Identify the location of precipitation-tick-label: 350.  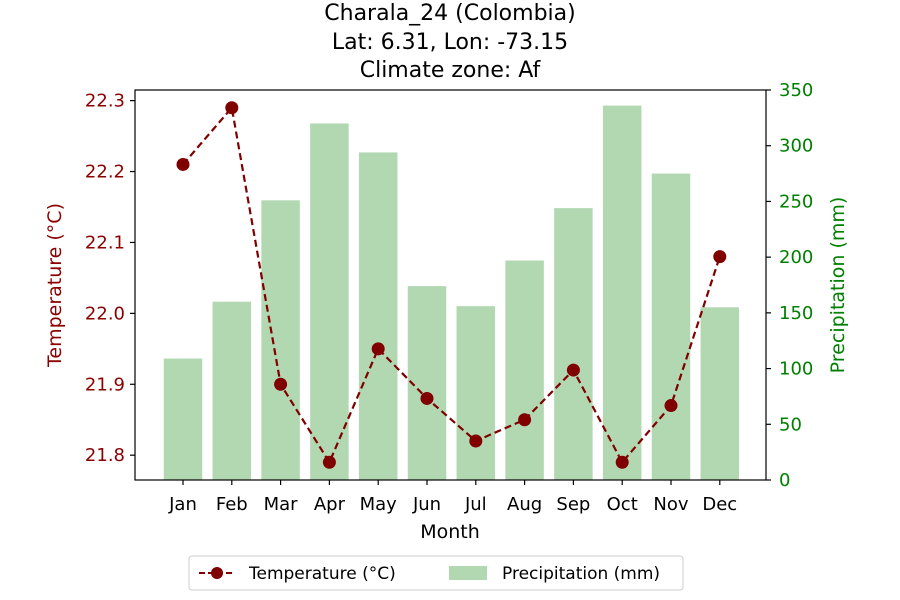
(796, 90).